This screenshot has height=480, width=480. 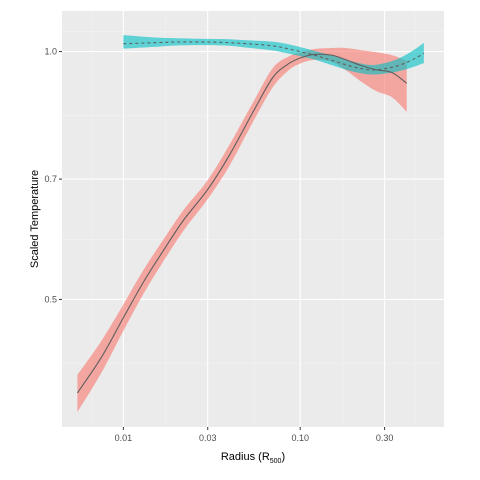 I want to click on x-axis-title: Radius (R500), so click(x=253, y=458).